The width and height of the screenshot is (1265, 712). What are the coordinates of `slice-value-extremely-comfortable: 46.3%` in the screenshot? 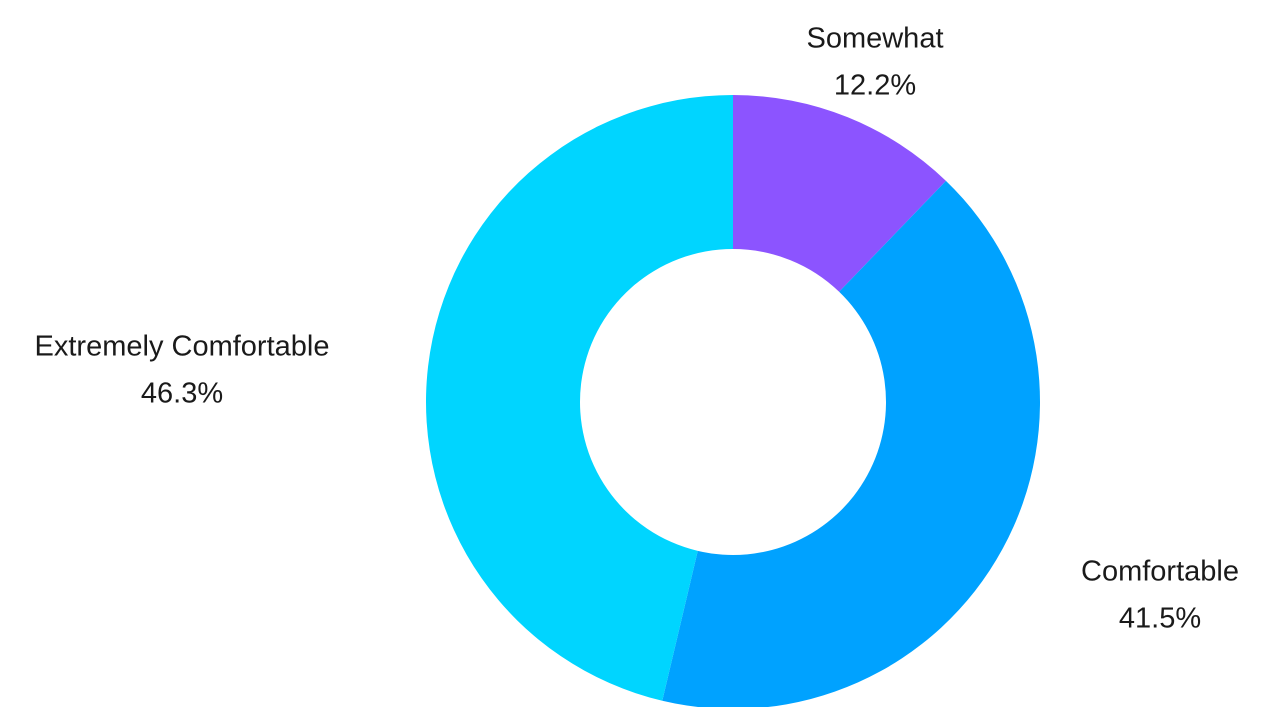 It's located at (182, 394).